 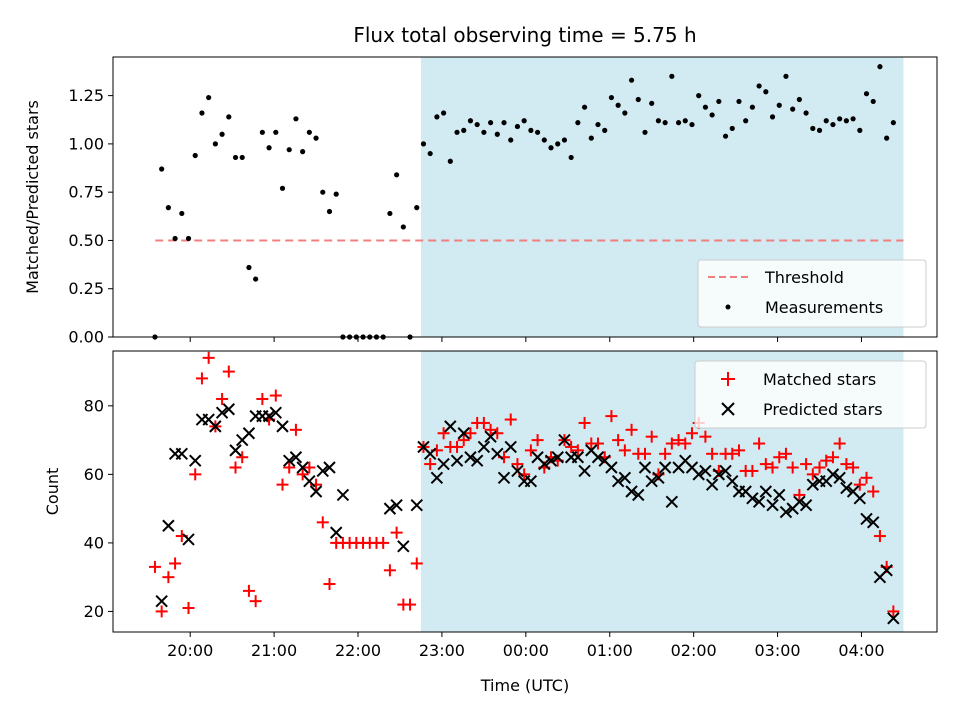 What do you see at coordinates (694, 650) in the screenshot?
I see `x-tick-label: 02:00` at bounding box center [694, 650].